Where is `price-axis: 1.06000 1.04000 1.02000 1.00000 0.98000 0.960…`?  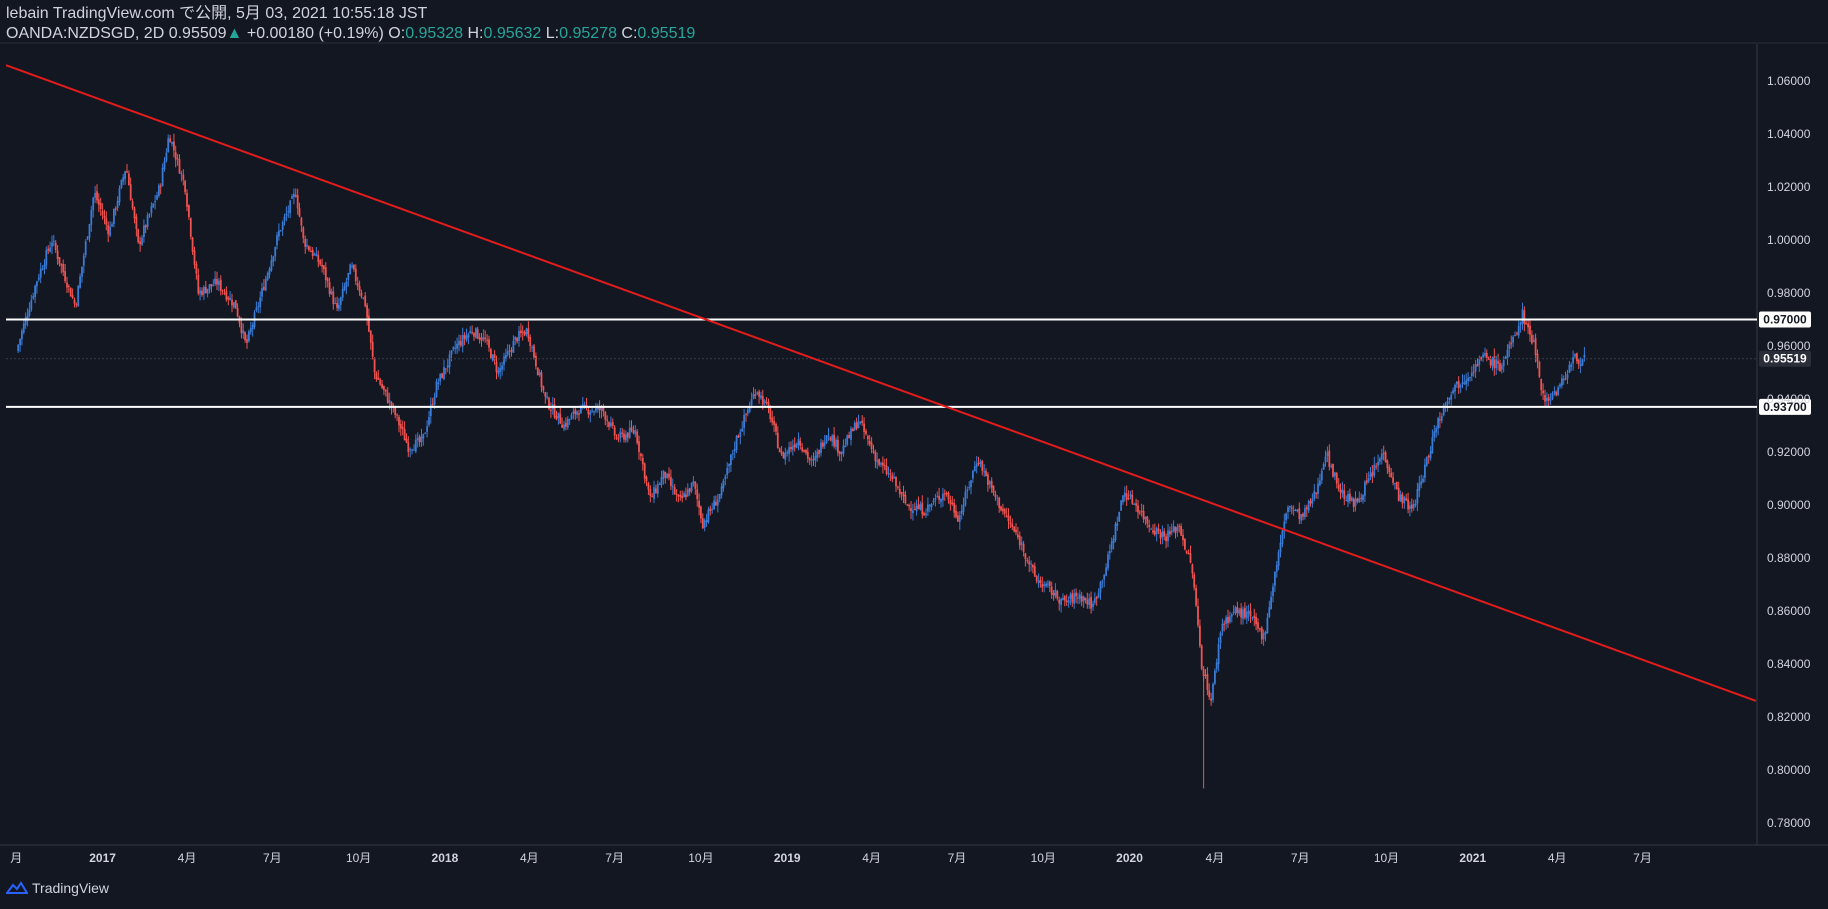
price-axis: 1.06000 1.04000 1.02000 1.00000 0.98000 0.960… is located at coordinates (1789, 452).